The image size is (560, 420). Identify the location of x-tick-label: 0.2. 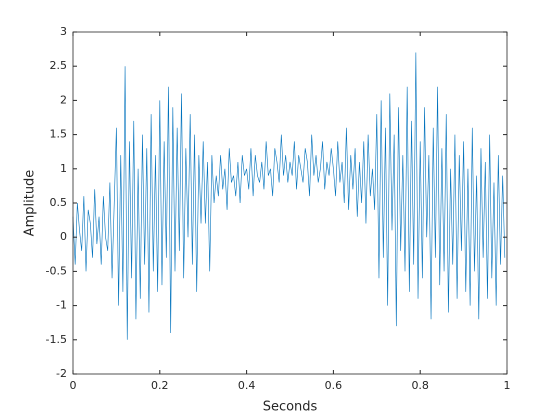
(160, 385).